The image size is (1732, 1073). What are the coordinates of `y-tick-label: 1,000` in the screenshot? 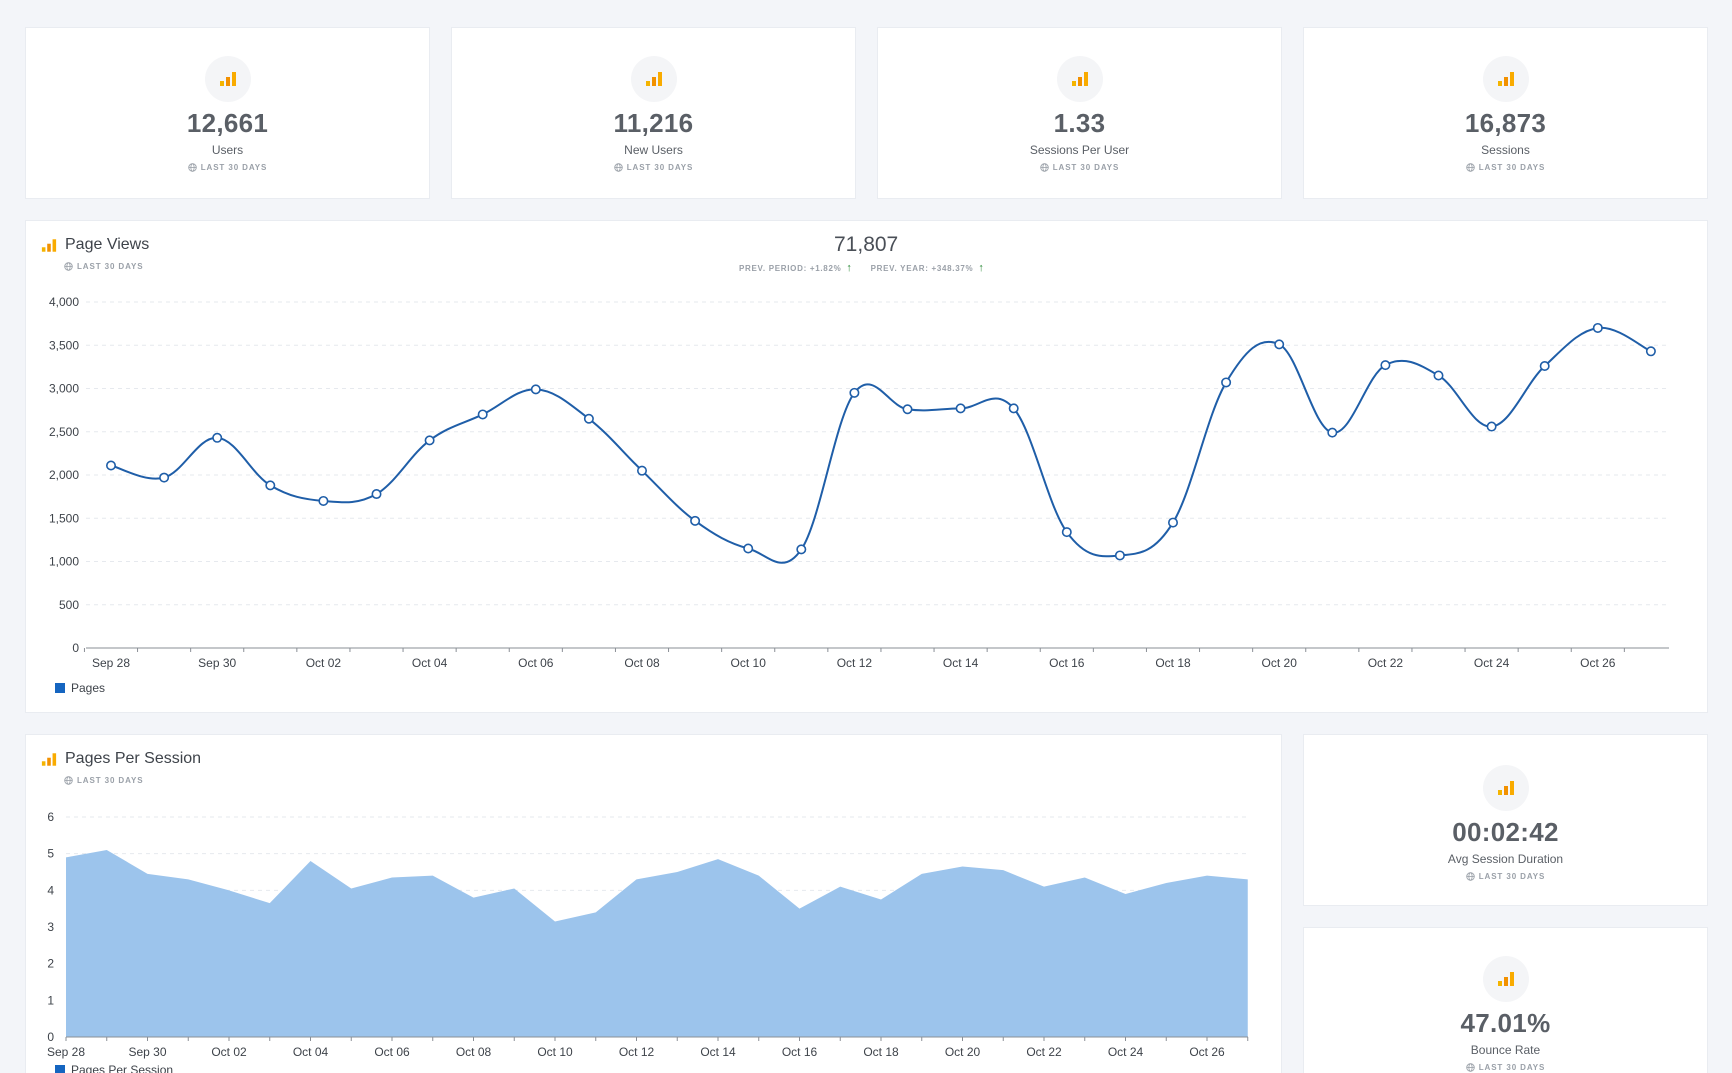 It's located at (64, 562).